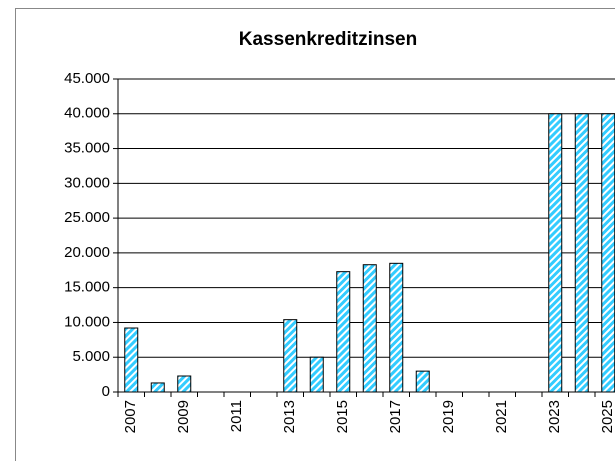 This screenshot has height=461, width=615. I want to click on x-tick-label: 2025, so click(607, 416).